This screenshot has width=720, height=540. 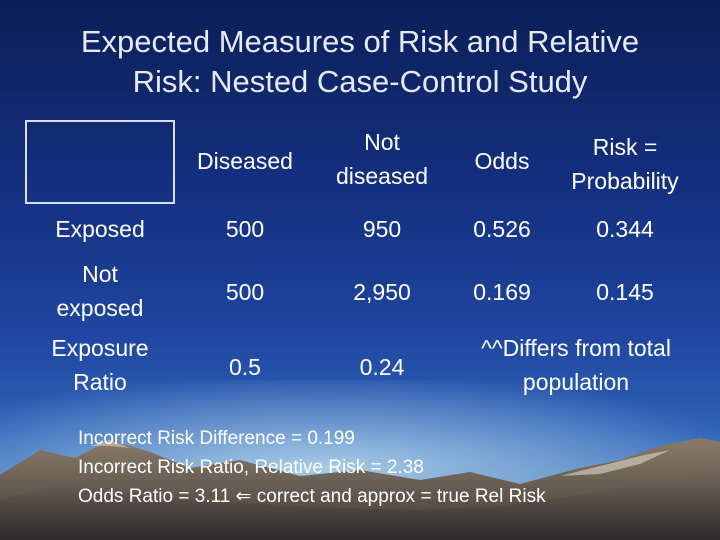 What do you see at coordinates (625, 181) in the screenshot?
I see `header-risk-line-2: Probability` at bounding box center [625, 181].